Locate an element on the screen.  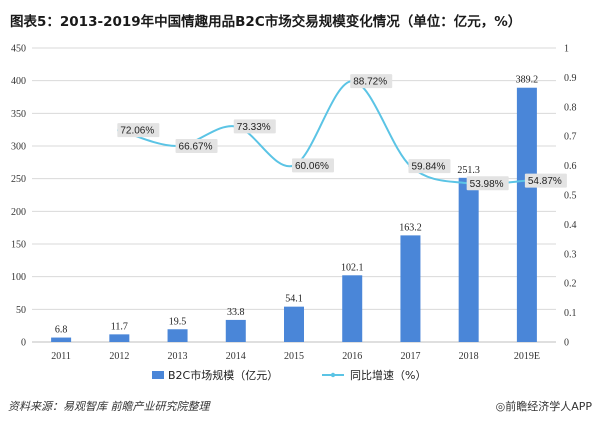
x-tick-label: 2014 is located at coordinates (236, 356).